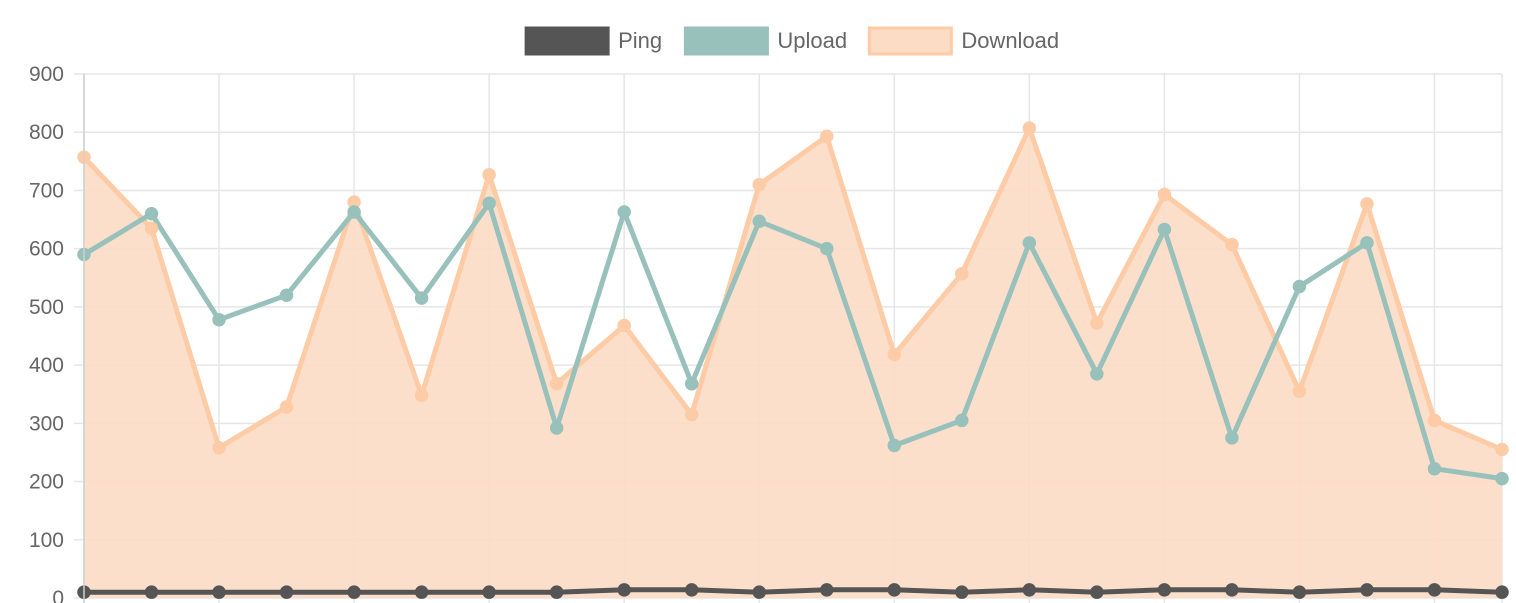 This screenshot has height=603, width=1516. Describe the element at coordinates (726, 41) in the screenshot. I see `legend-swatch-upload` at that location.